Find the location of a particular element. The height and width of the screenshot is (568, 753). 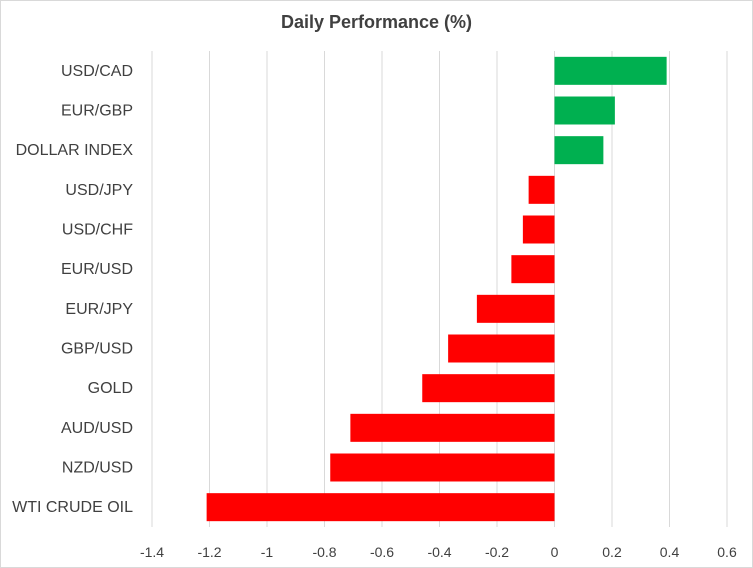

x-tick-label: -0.2 is located at coordinates (497, 552).